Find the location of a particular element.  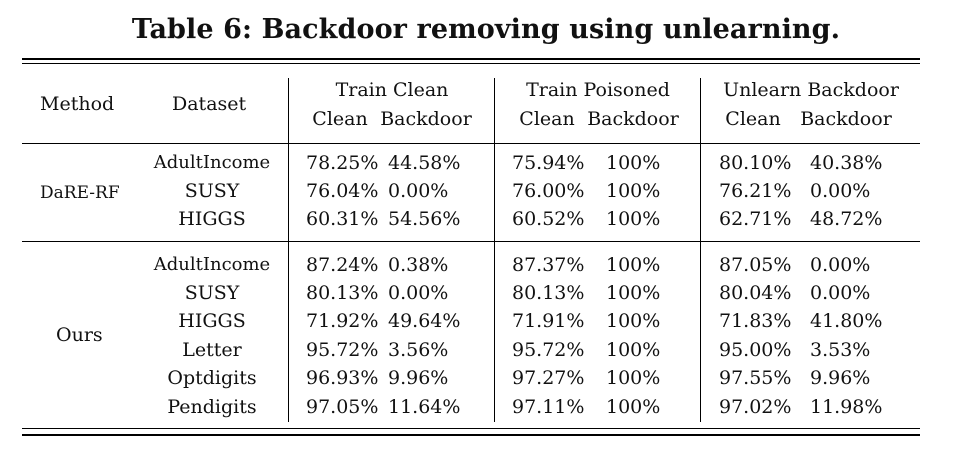

sub-clean-2: Clean is located at coordinates (547, 119).